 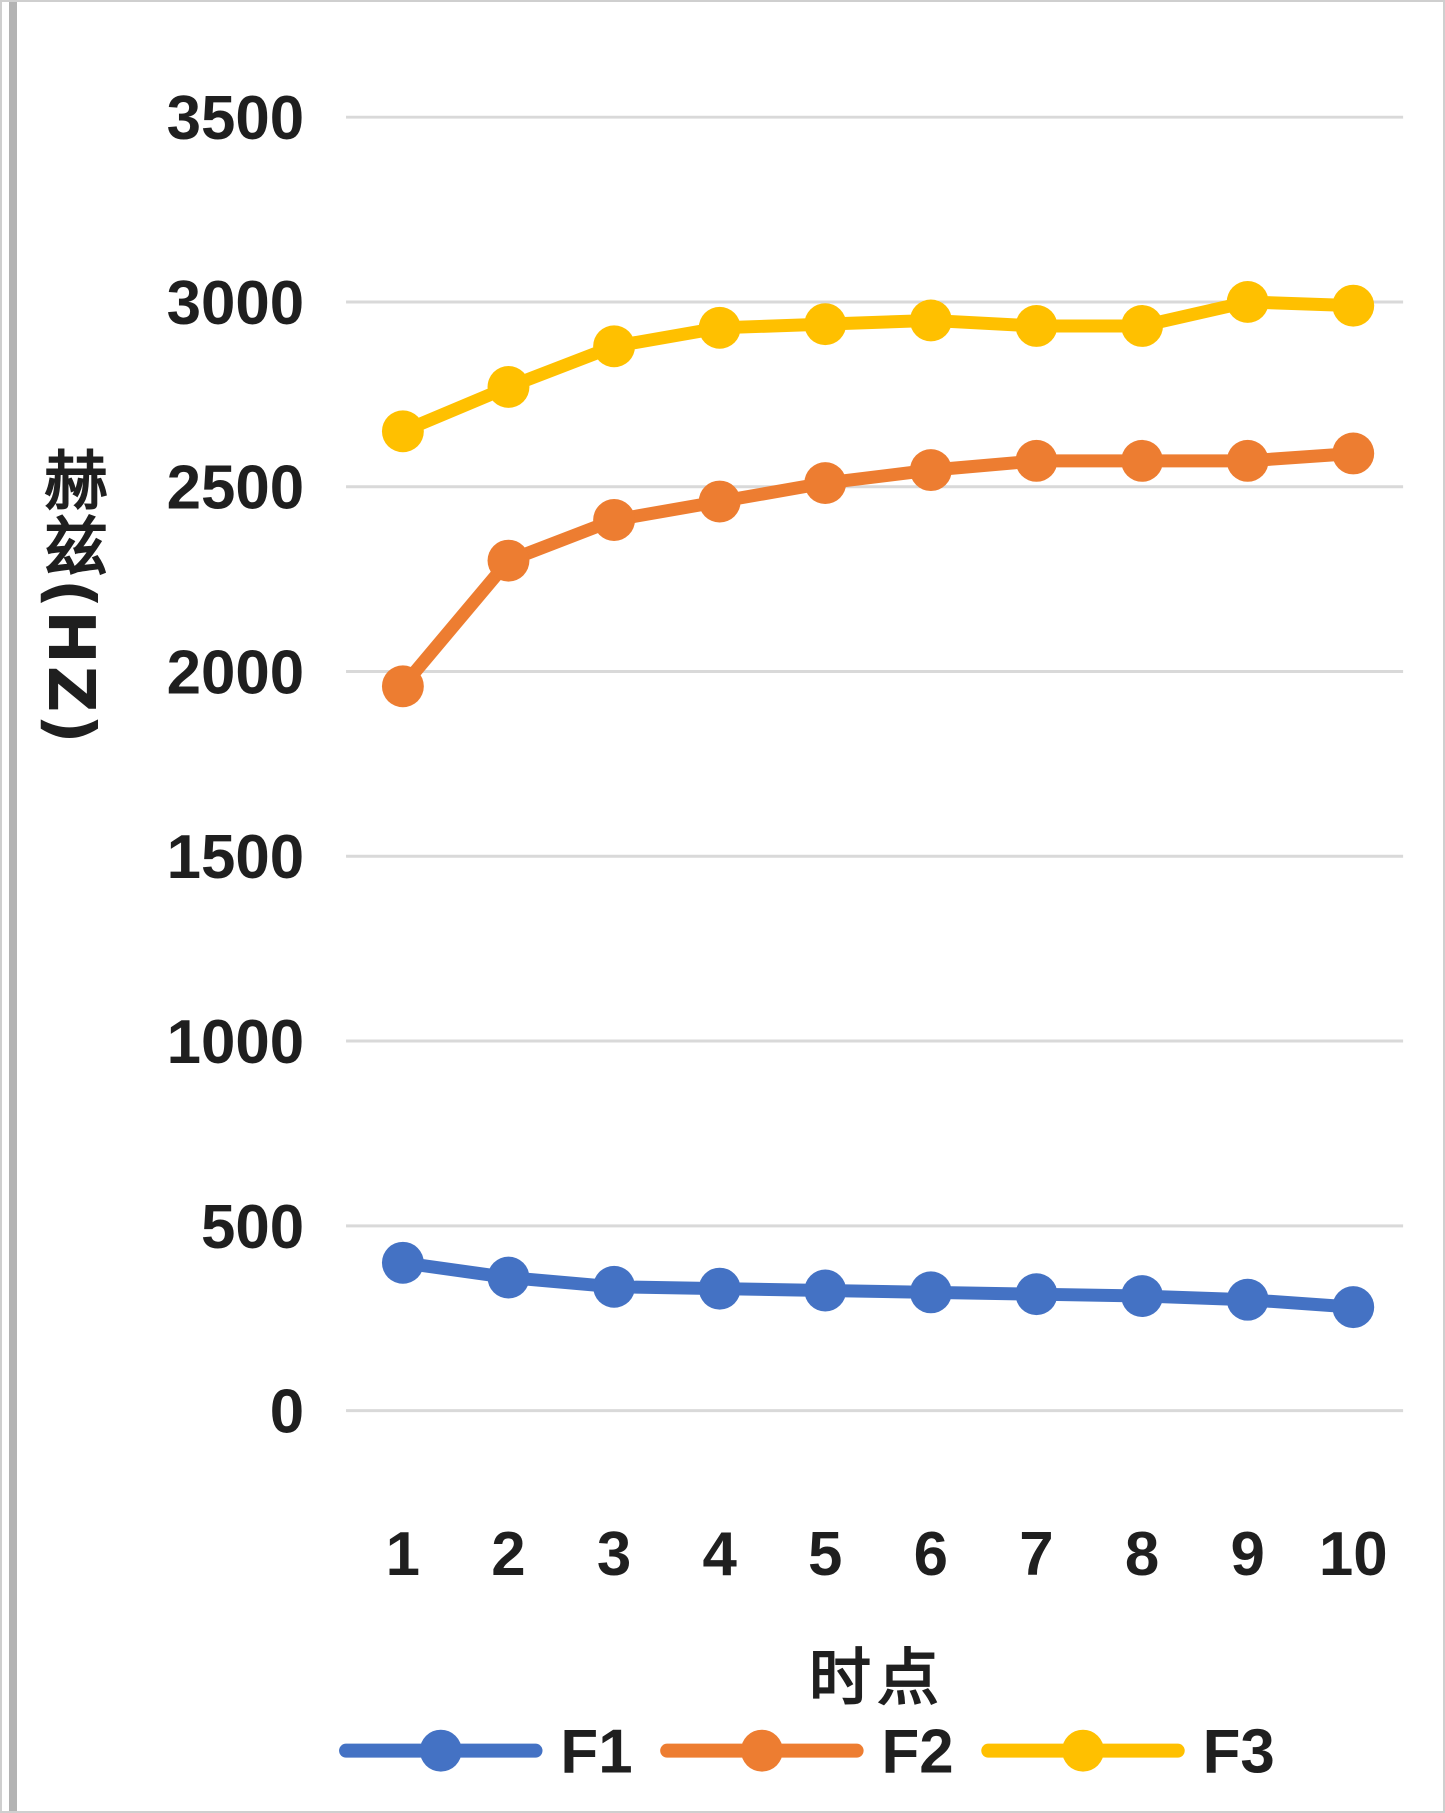 What do you see at coordinates (236, 1042) in the screenshot?
I see `y-tick-label: 1000` at bounding box center [236, 1042].